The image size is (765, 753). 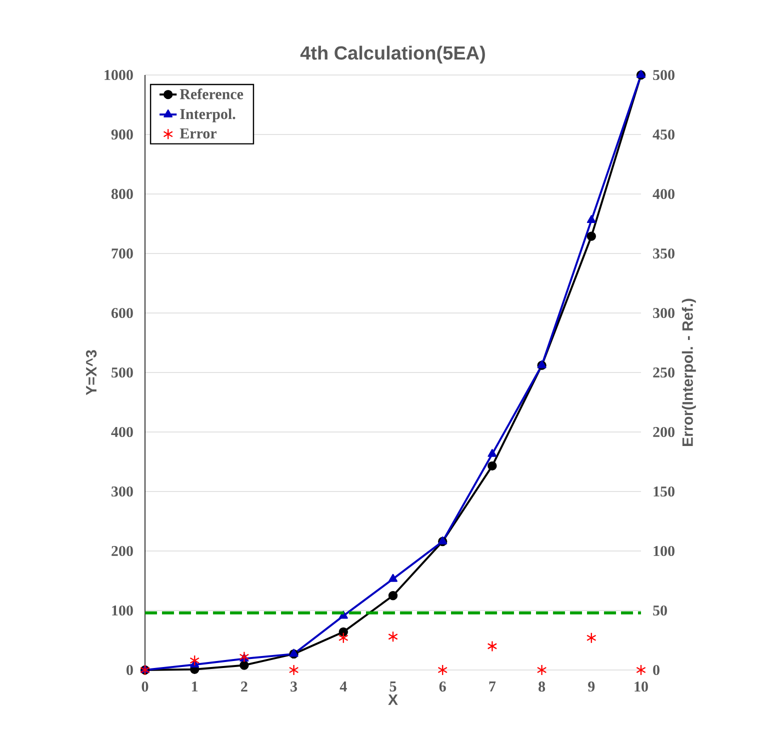 I want to click on y-tick-label: 400, so click(x=122, y=432).